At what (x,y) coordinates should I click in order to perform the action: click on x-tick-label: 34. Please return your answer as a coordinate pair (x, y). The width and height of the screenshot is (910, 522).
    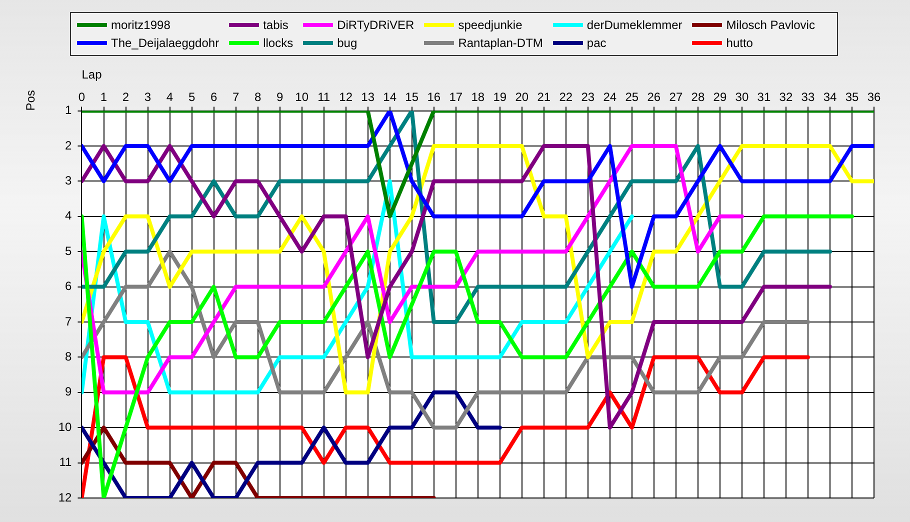
    Looking at the image, I should click on (830, 97).